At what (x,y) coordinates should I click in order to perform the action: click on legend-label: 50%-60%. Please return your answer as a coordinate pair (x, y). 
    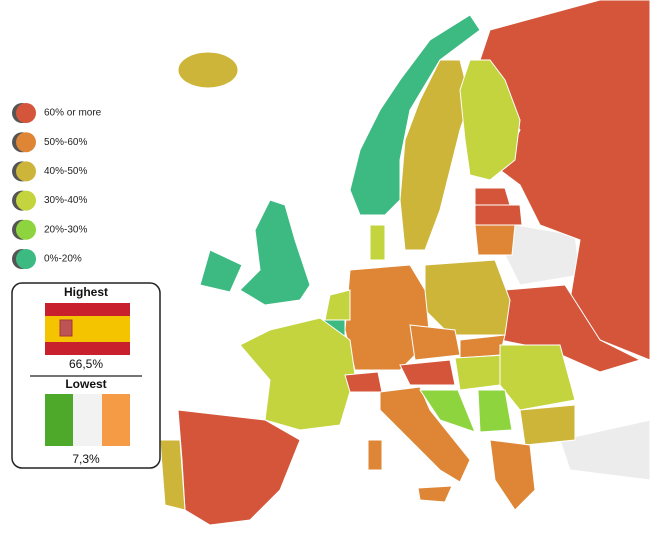
    Looking at the image, I should click on (65, 142).